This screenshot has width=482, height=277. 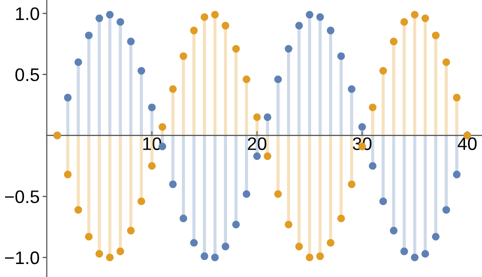 I want to click on x-tick-label: 40, so click(x=467, y=143).